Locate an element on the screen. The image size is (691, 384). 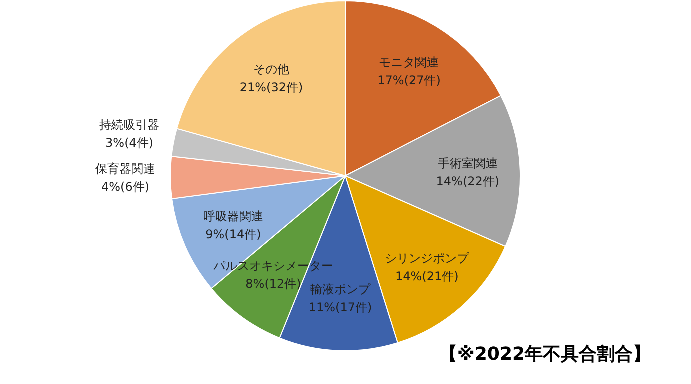
slice-label: 保育器関連 is located at coordinates (126, 169).